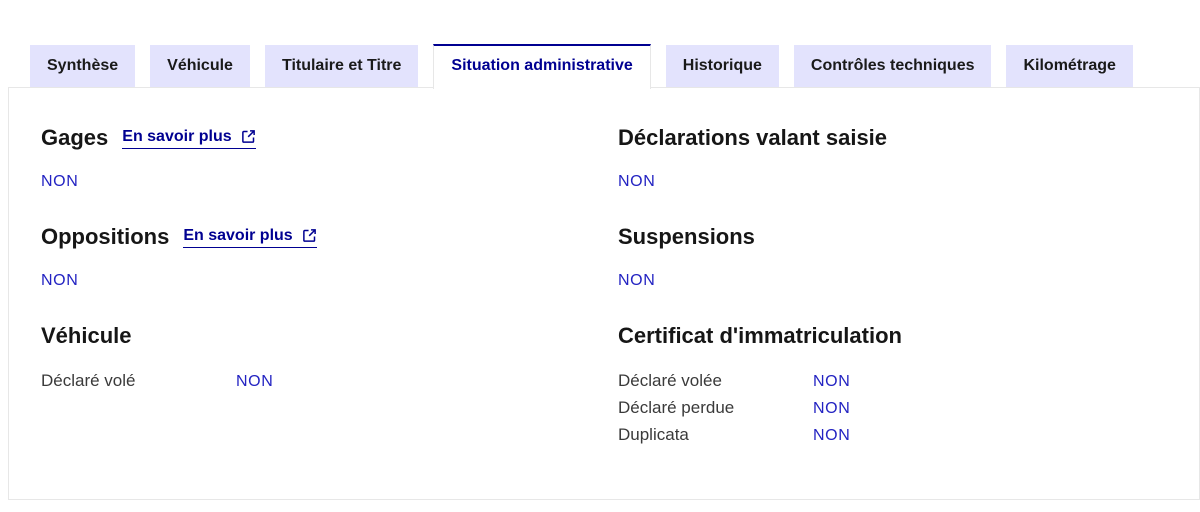 Image resolution: width=1200 pixels, height=512 pixels. What do you see at coordinates (722, 66) in the screenshot?
I see `tab-historique: Historique` at bounding box center [722, 66].